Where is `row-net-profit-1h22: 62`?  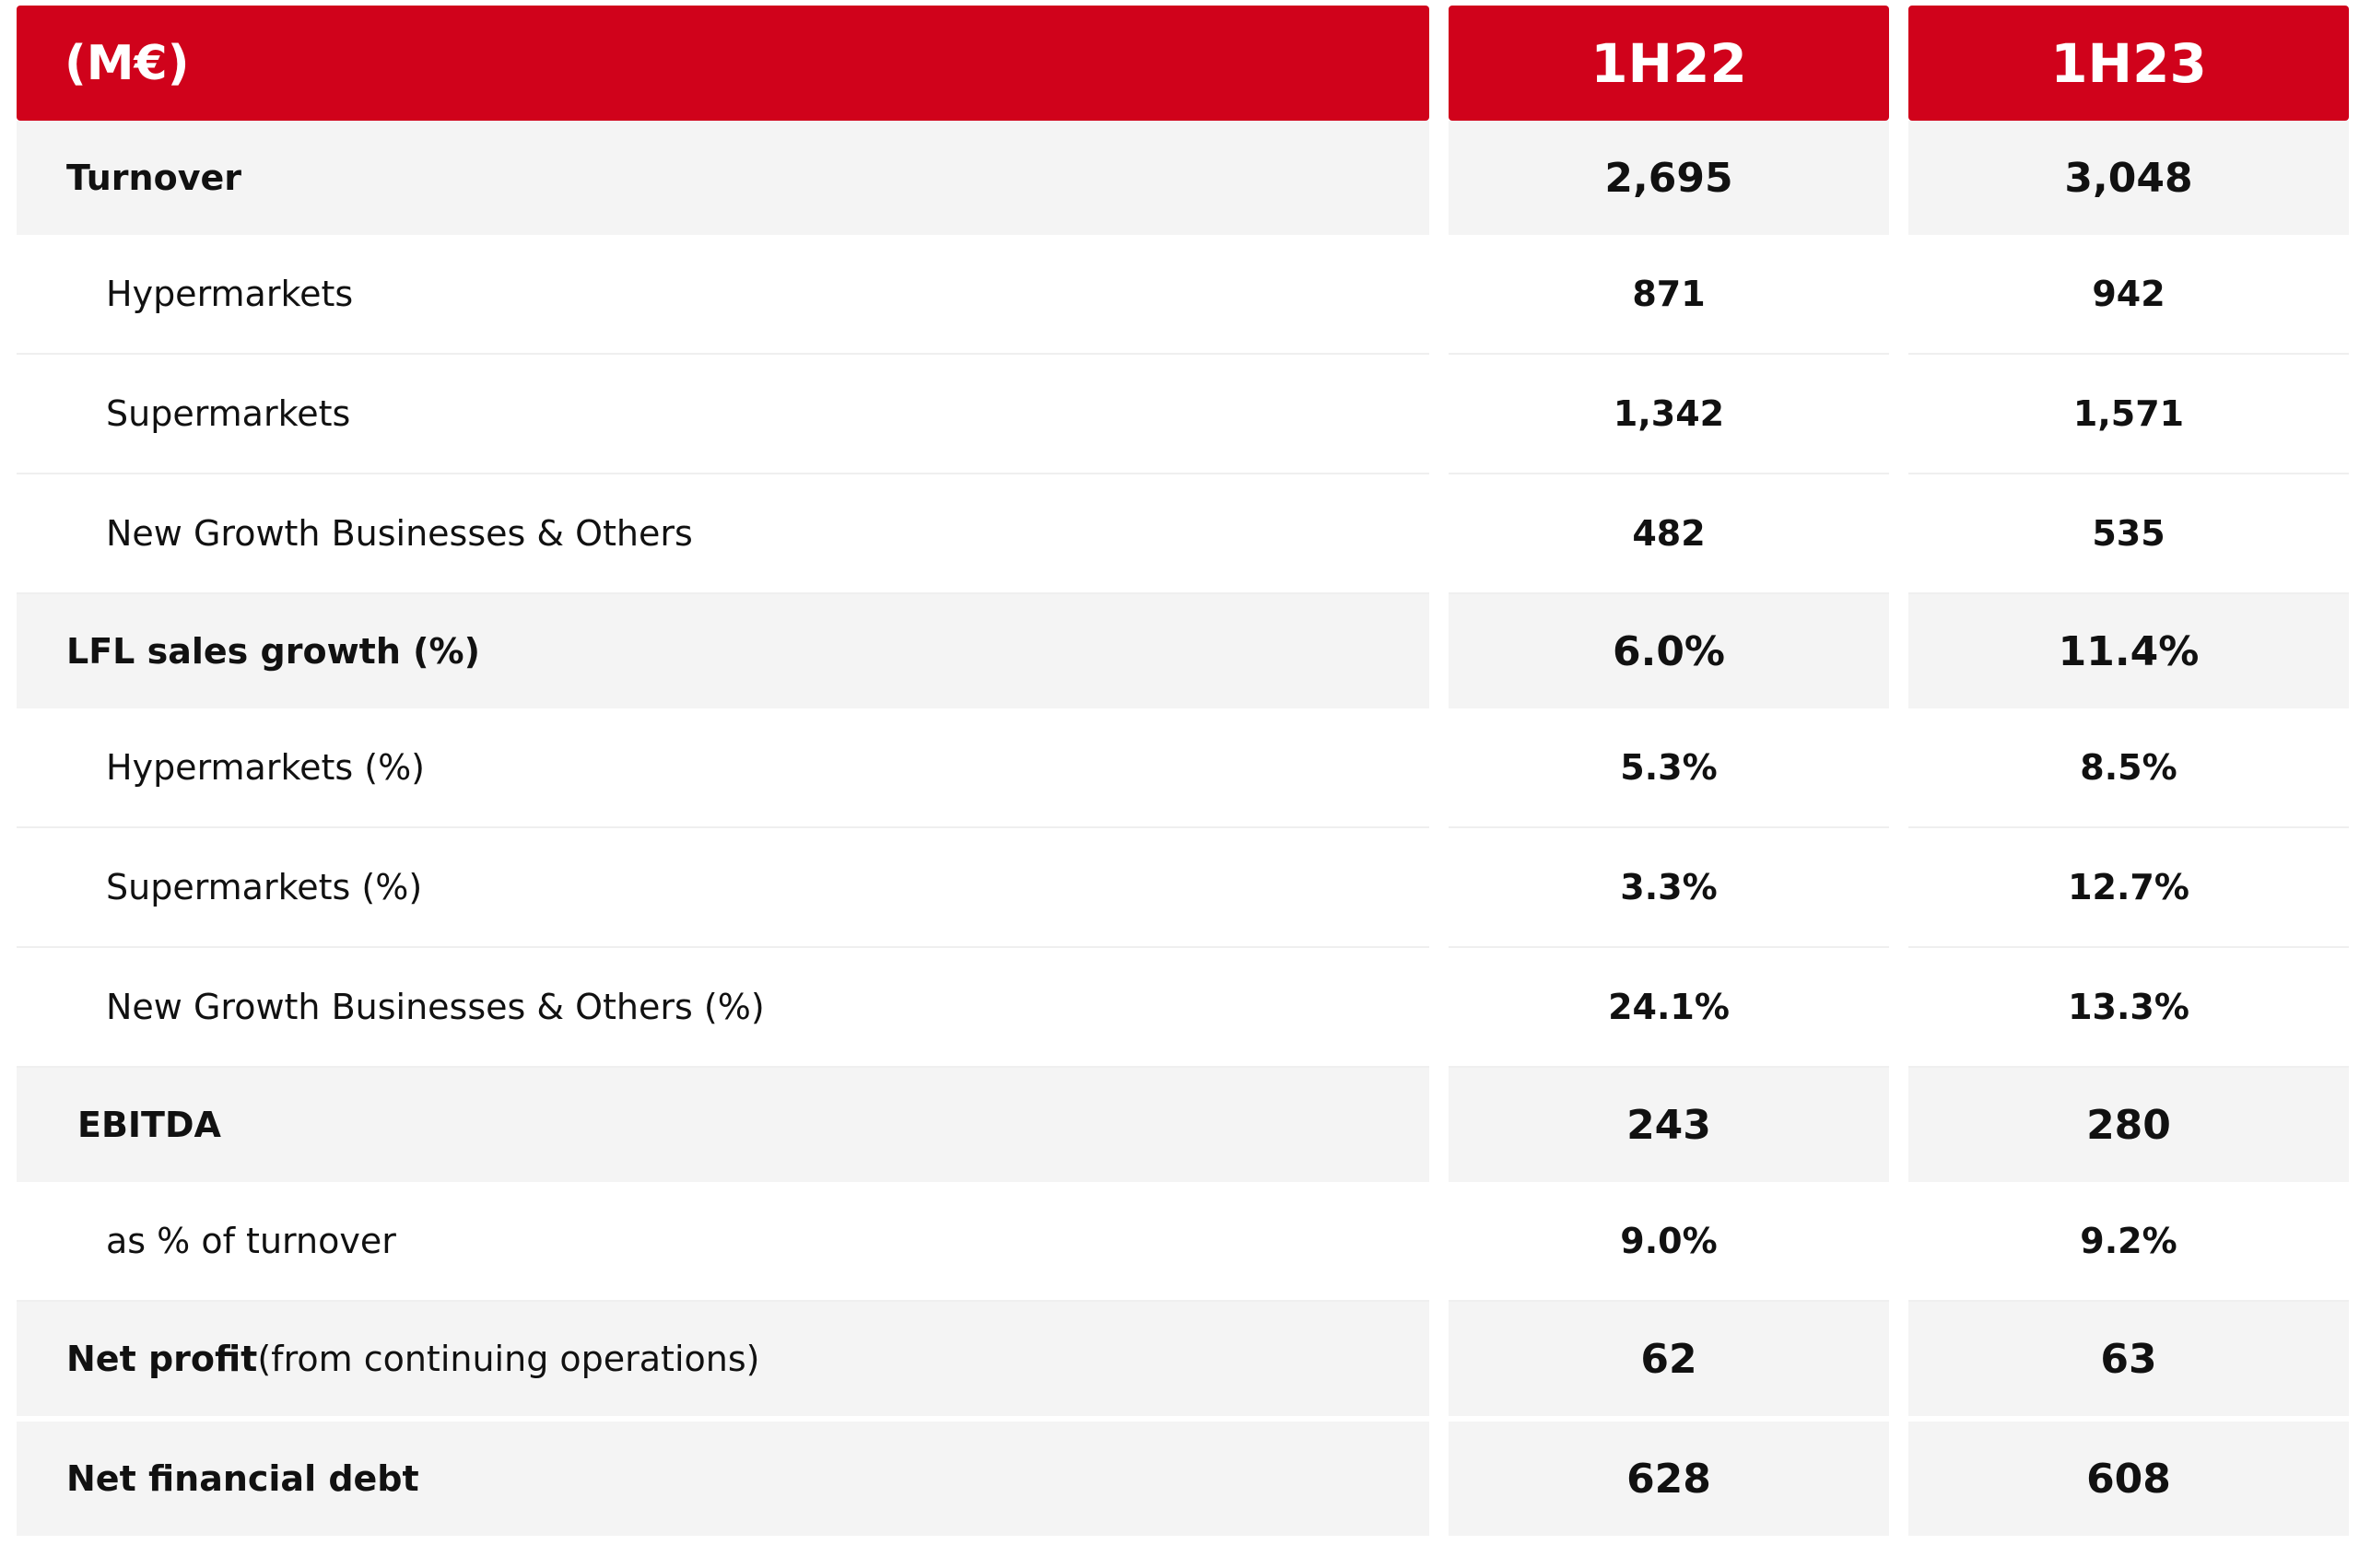 row-net-profit-1h22: 62 is located at coordinates (1669, 1359).